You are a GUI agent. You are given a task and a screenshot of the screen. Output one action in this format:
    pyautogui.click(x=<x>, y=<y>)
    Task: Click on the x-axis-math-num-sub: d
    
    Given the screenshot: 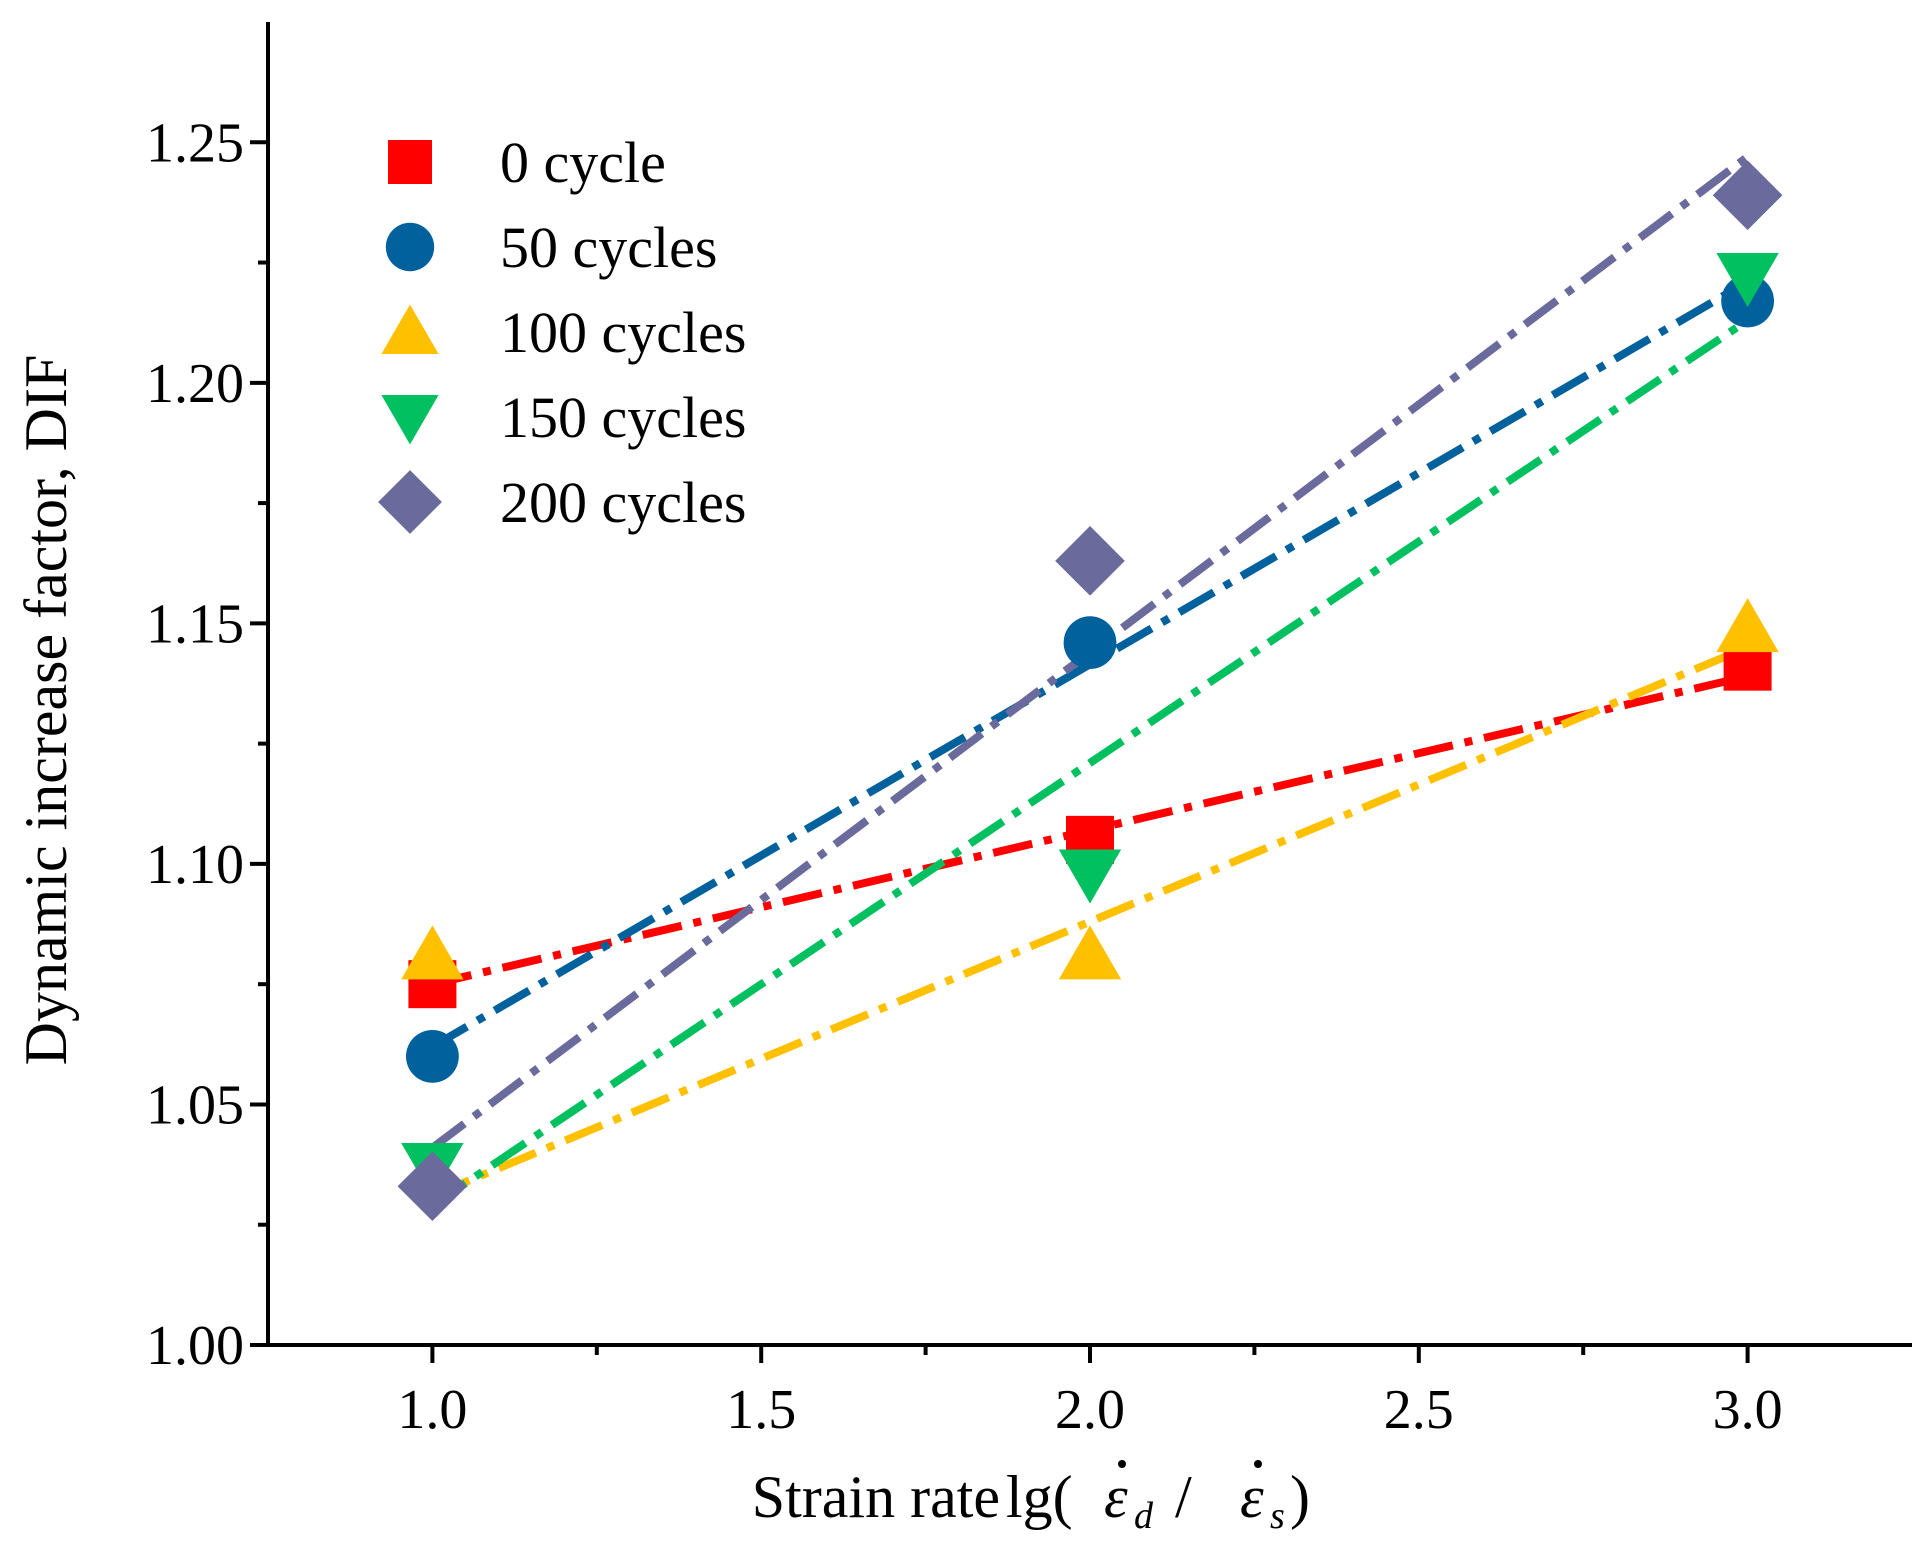 What is the action you would take?
    pyautogui.click(x=1144, y=1516)
    